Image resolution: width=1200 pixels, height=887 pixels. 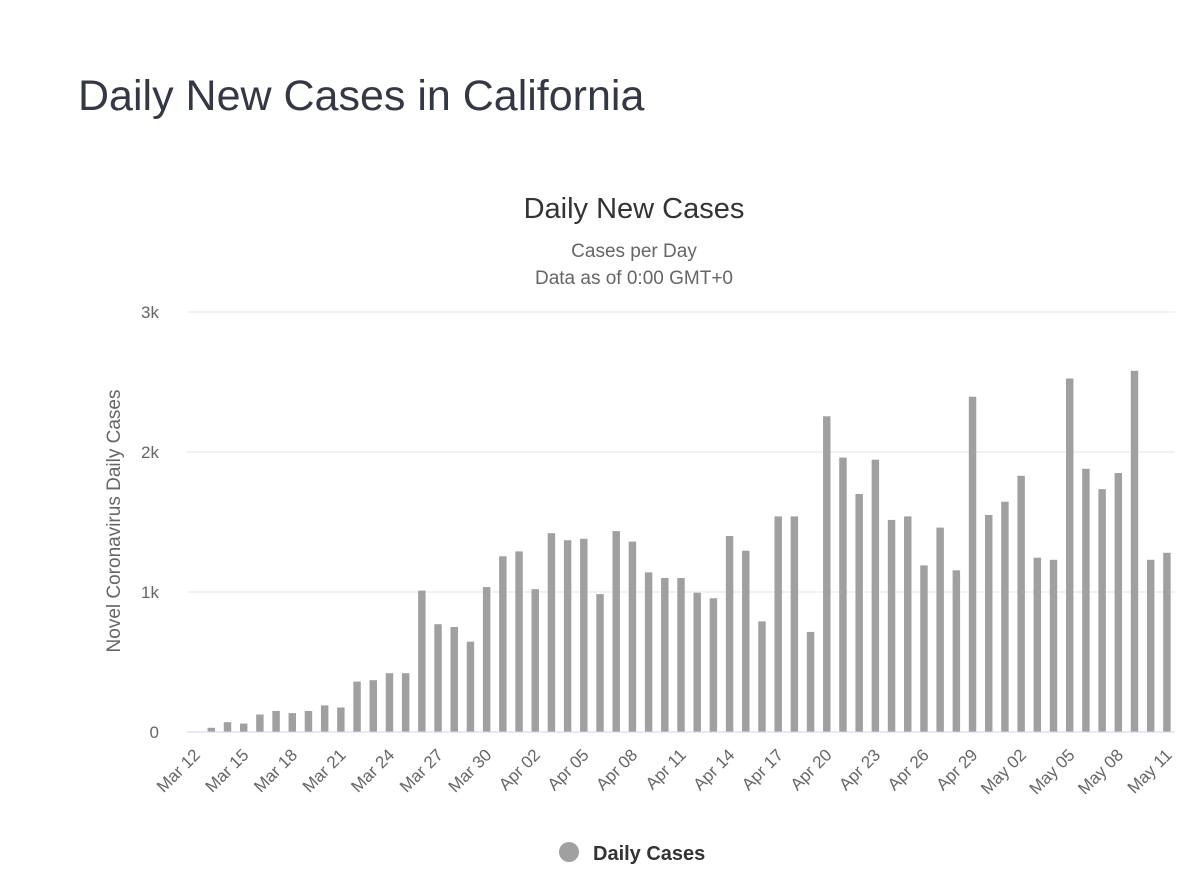 What do you see at coordinates (114, 521) in the screenshot?
I see `y-axis-title: Novel Coronavirus Daily Cases` at bounding box center [114, 521].